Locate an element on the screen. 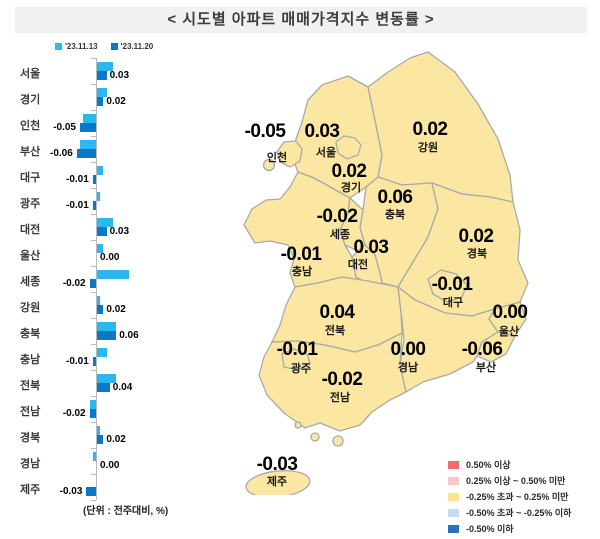  bar-row: 인천 -0.05 is located at coordinates (114, 123).